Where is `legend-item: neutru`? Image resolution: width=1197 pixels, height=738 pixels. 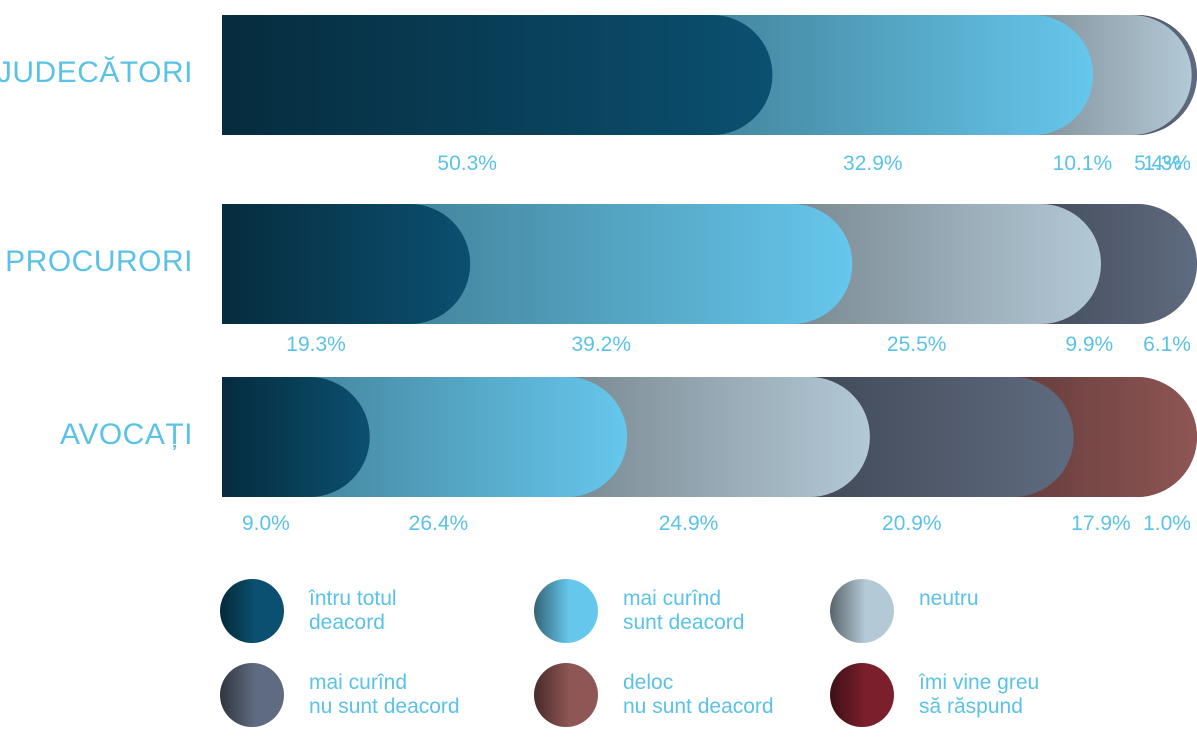
legend-item: neutru is located at coordinates (990, 612).